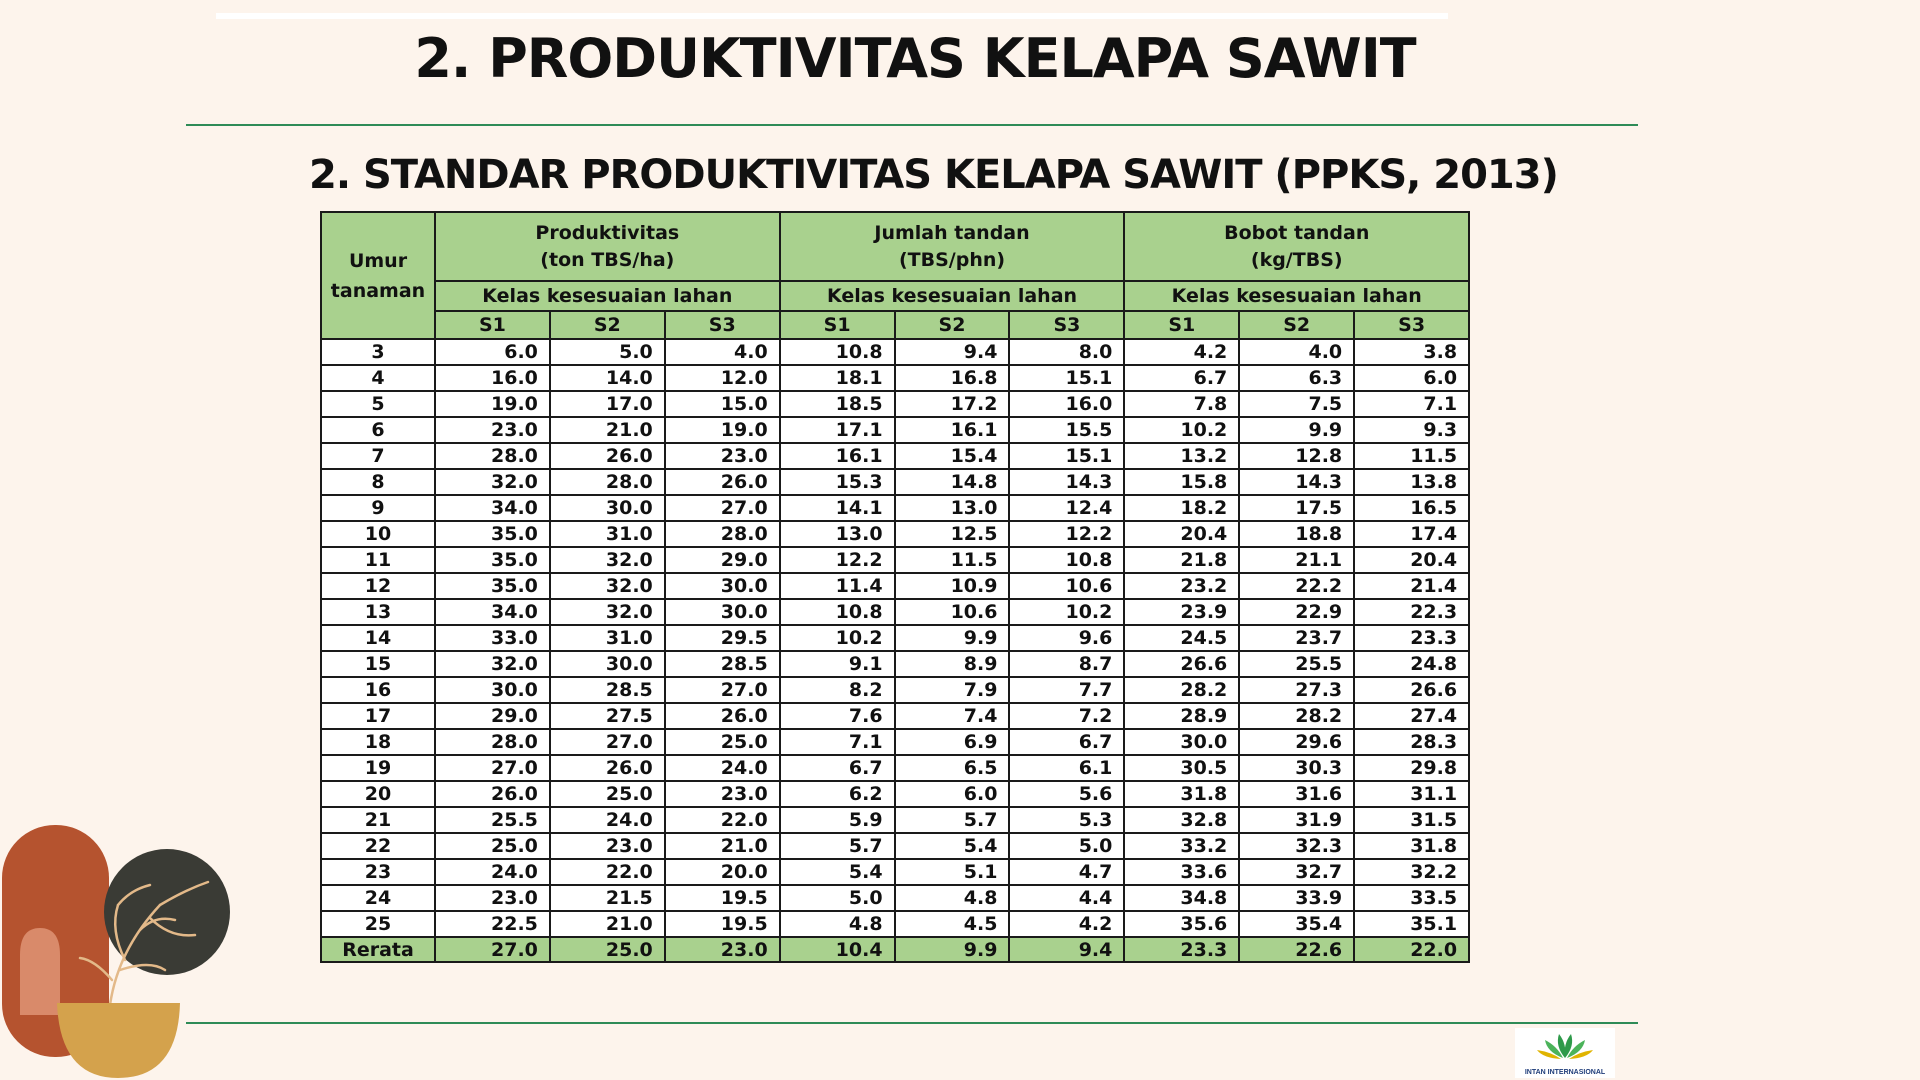 The width and height of the screenshot is (1920, 1080). I want to click on table-header-row-classes: S1 S2 S3 S1 S2 S3 S1 S2 S3, so click(896, 325).